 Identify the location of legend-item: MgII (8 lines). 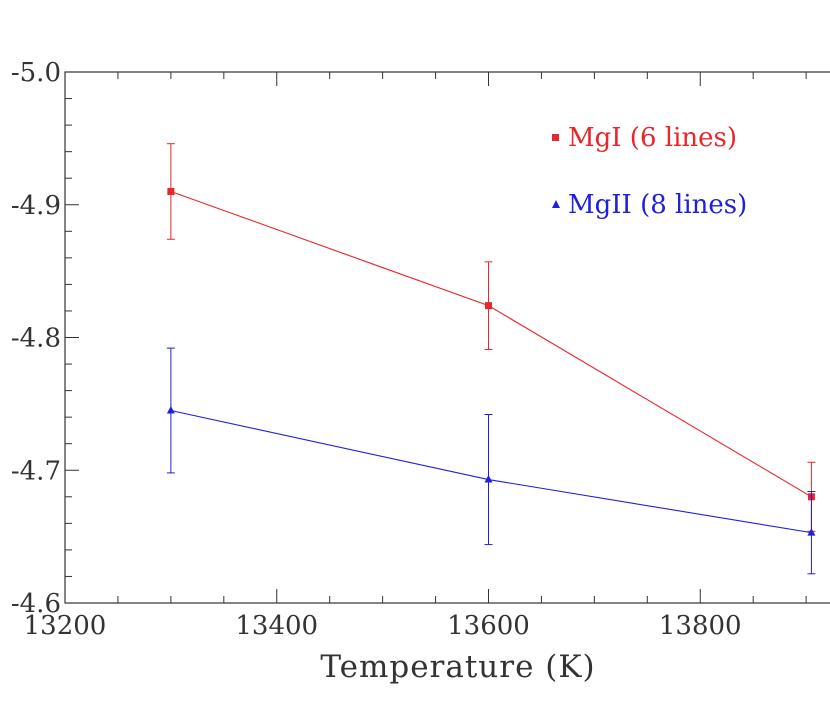
(649, 205).